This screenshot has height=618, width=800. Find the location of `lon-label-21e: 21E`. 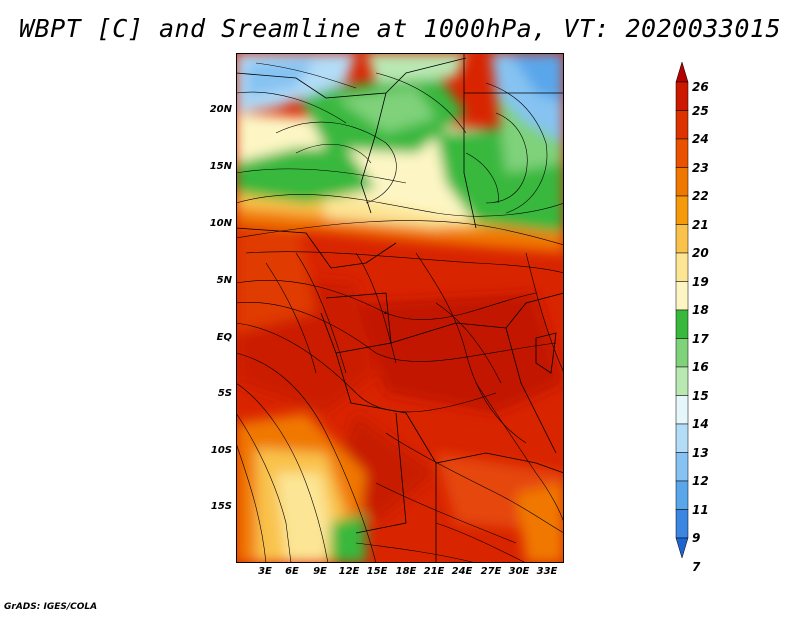

lon-label-21e: 21E is located at coordinates (434, 571).